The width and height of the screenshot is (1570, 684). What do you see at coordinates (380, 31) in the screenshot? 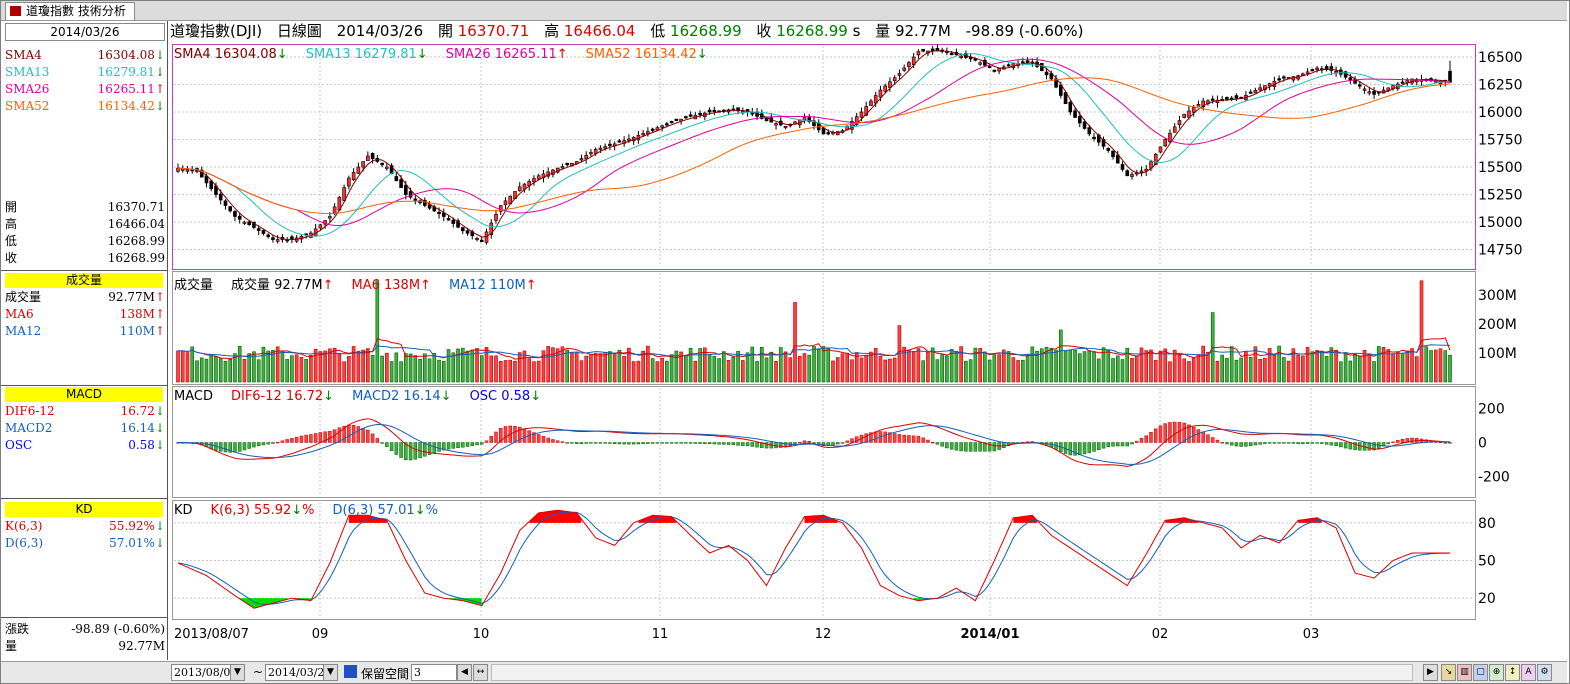
I see `quote-date: 2014/03/26` at bounding box center [380, 31].